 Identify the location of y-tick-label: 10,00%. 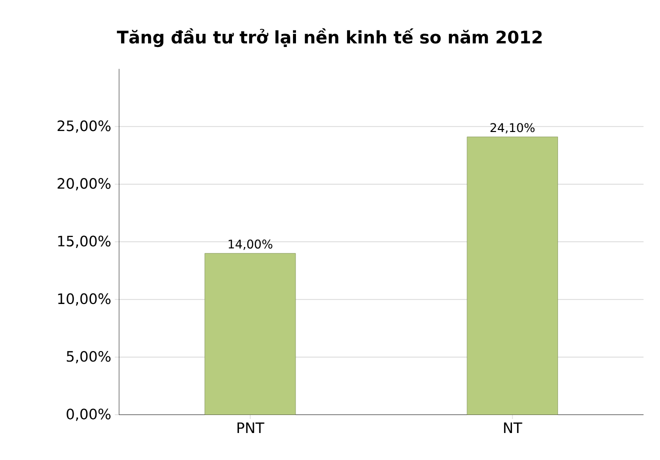
(84, 299).